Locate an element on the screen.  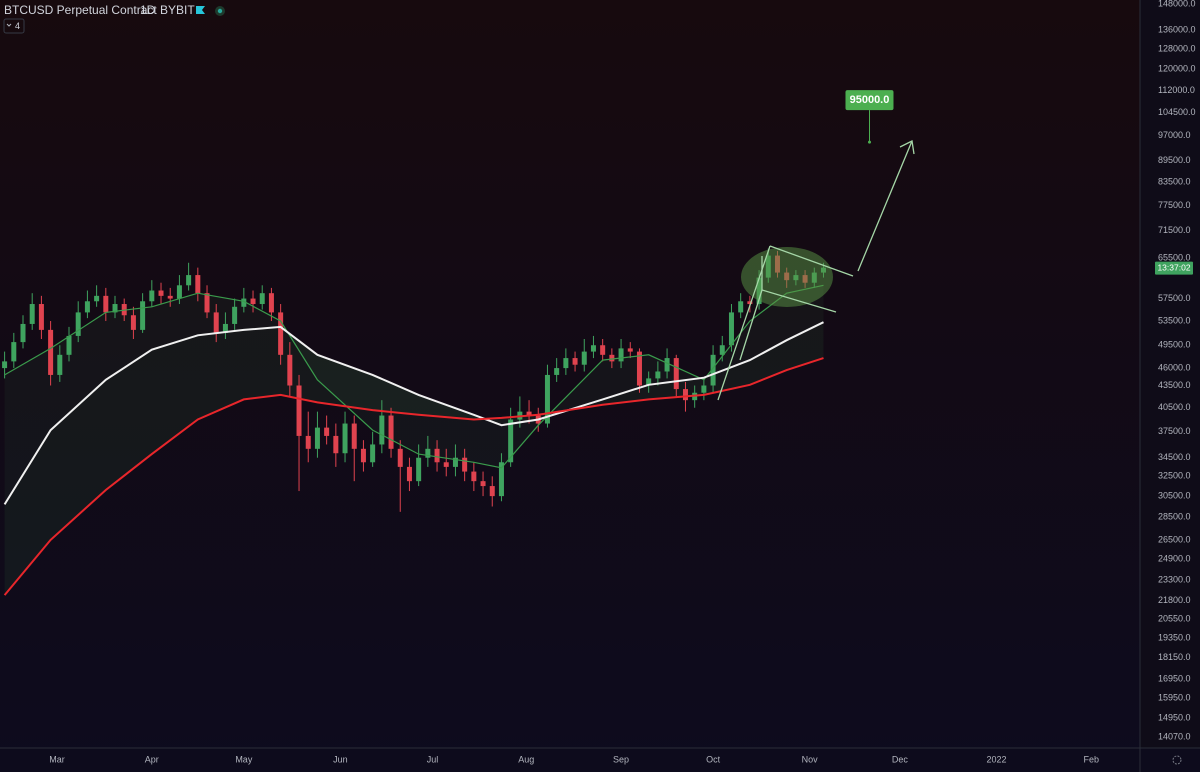
flag-pole is located at coordinates (744, 323).